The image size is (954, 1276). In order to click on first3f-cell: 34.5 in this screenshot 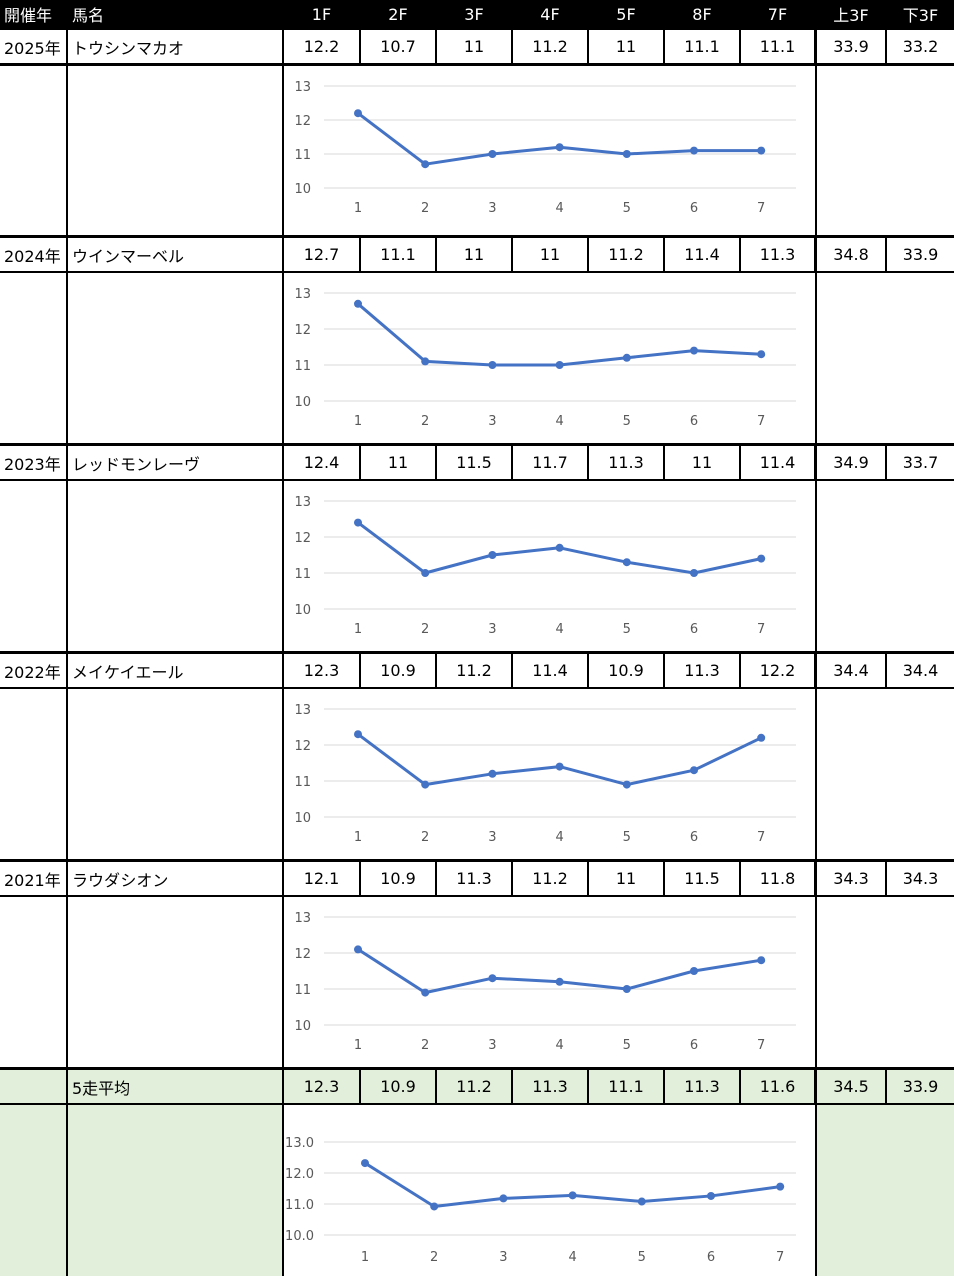, I will do `click(851, 1086)`.